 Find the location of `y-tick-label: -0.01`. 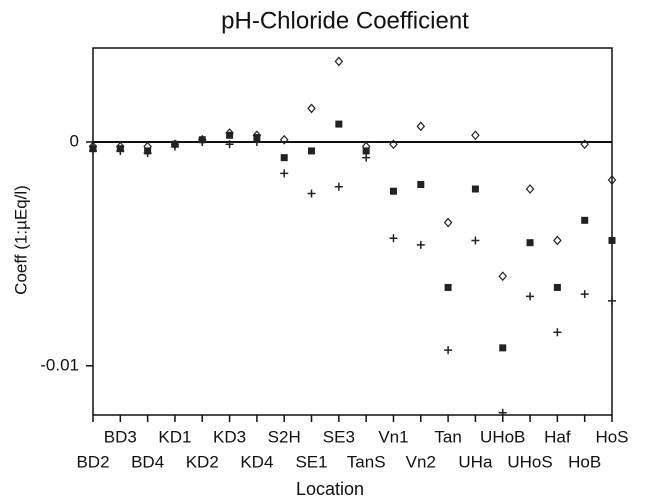

y-tick-label: -0.01 is located at coordinates (59, 364).